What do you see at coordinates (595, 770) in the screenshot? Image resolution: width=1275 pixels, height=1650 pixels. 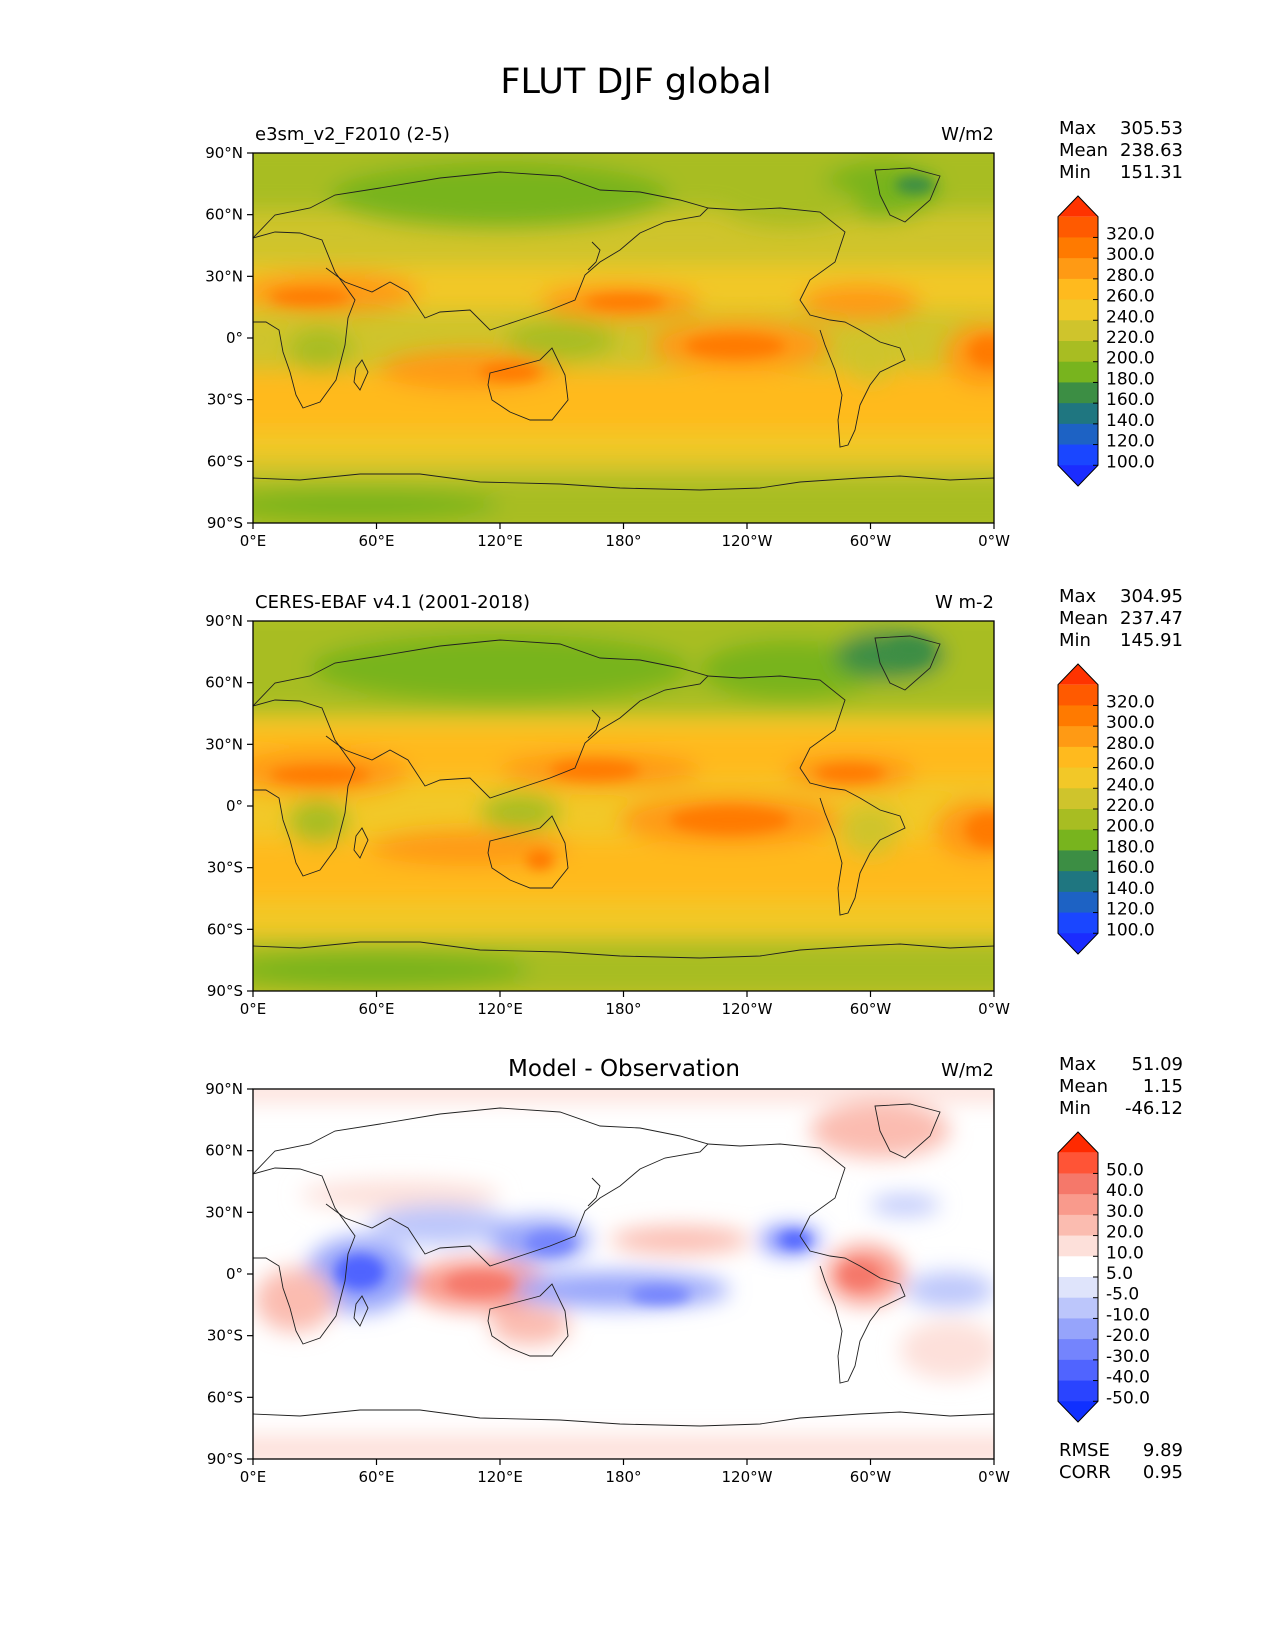 I see `field-npac-max` at bounding box center [595, 770].